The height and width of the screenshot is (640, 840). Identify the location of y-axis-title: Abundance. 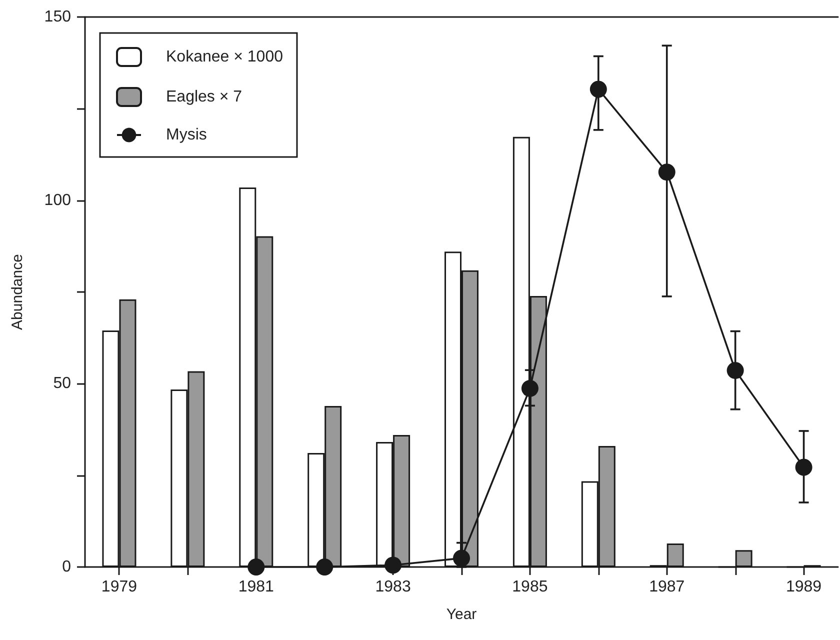
(17, 292).